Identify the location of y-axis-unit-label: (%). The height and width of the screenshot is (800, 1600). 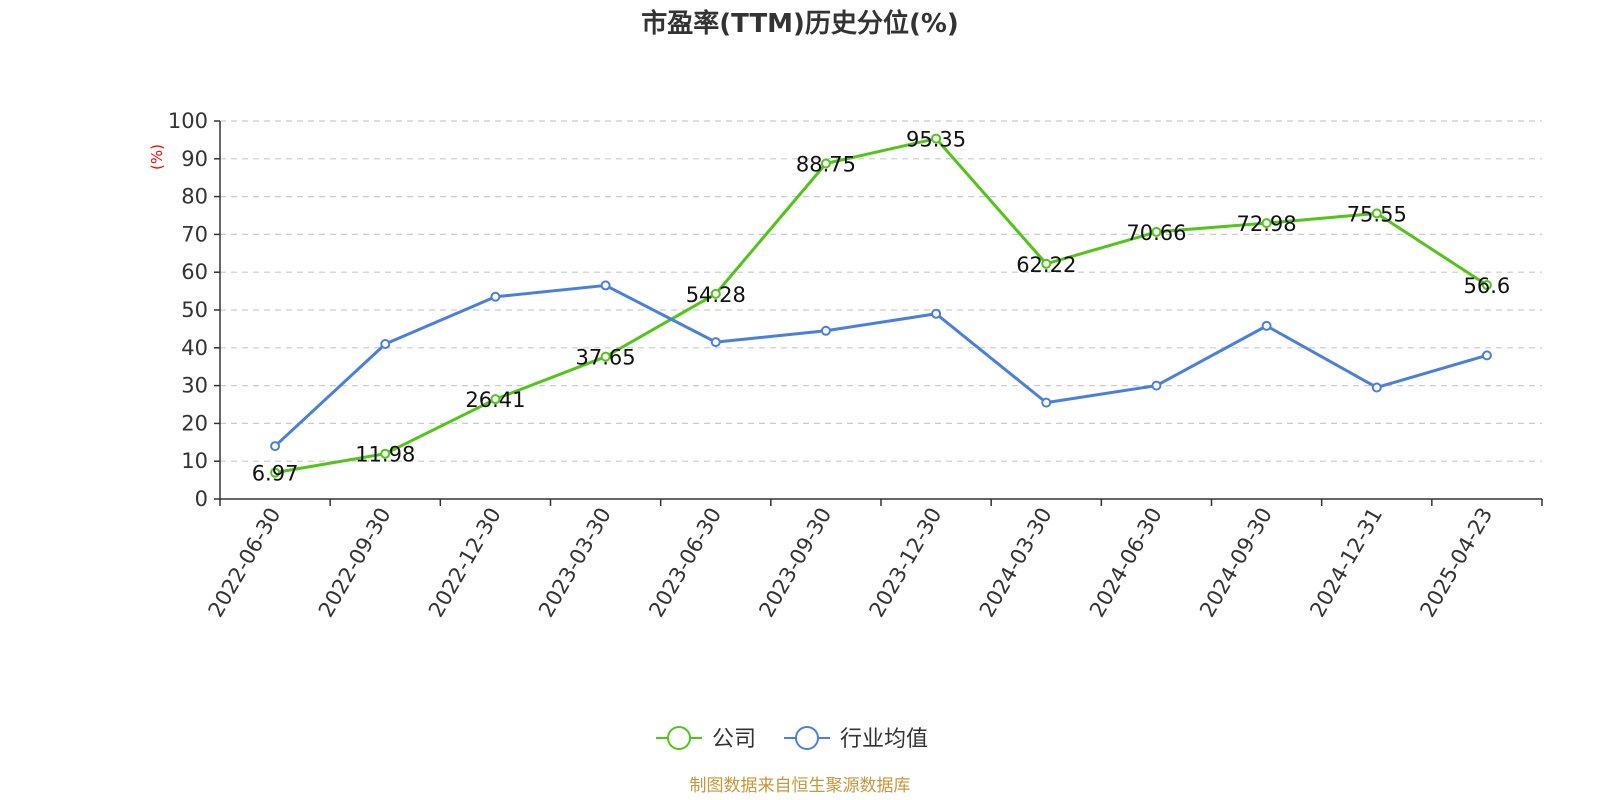
(157, 157).